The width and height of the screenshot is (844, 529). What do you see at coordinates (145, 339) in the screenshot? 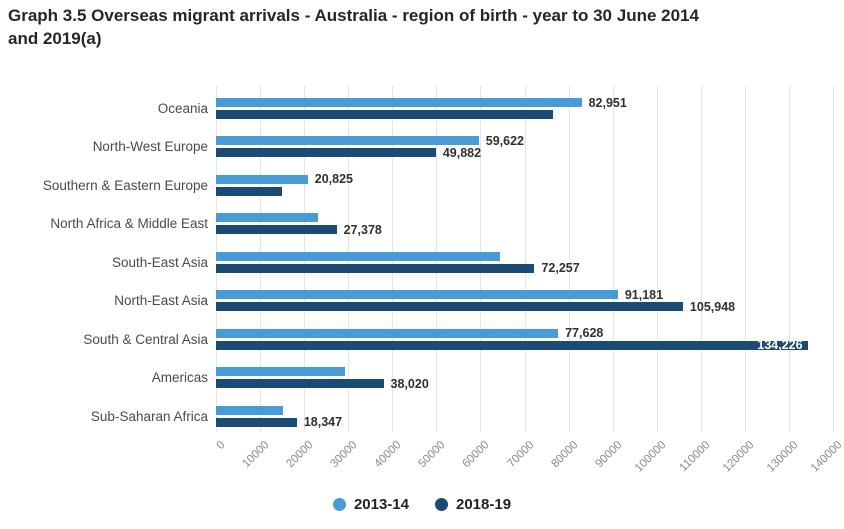
I see `category-label: South & Central Asia` at bounding box center [145, 339].